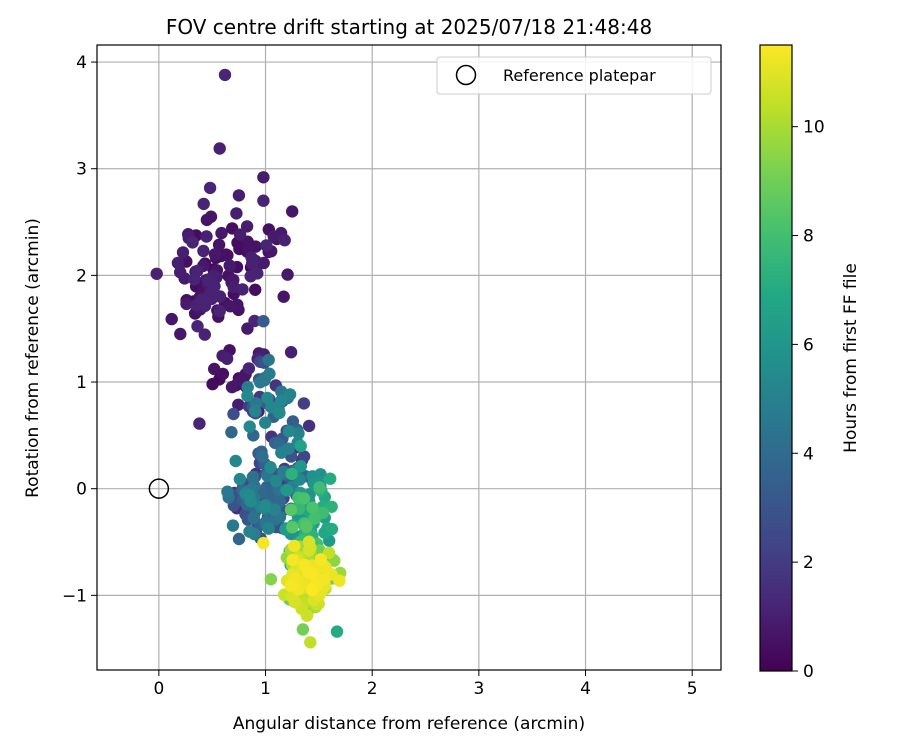  Describe the element at coordinates (814, 128) in the screenshot. I see `colorbar-tick-label: 10` at that location.